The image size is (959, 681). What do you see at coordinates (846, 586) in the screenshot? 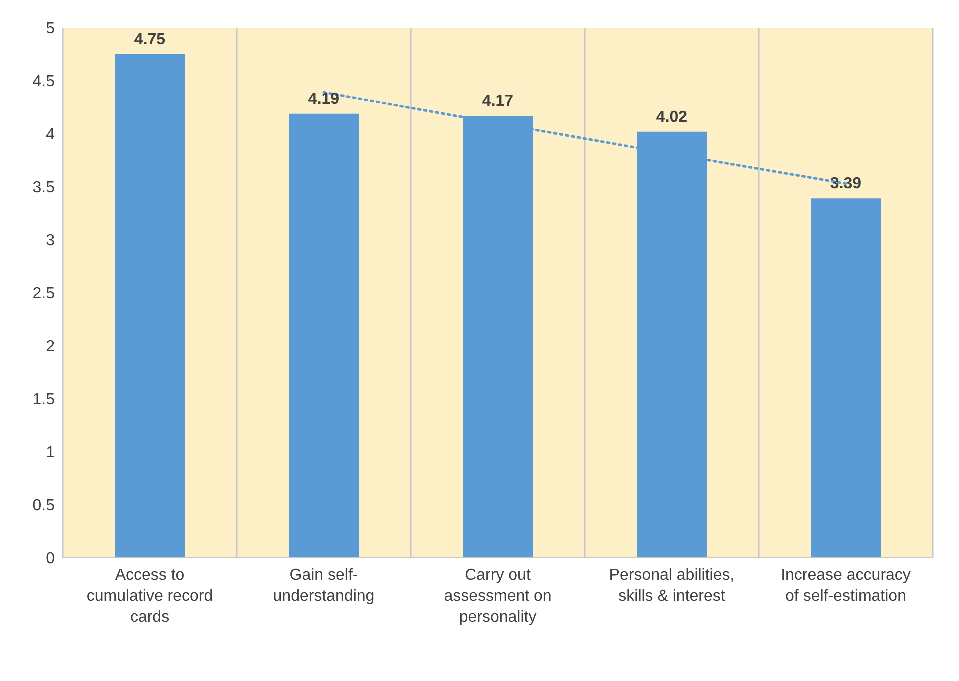
I see `x-tick-label: Increase accuracy of self-estimation` at bounding box center [846, 586].